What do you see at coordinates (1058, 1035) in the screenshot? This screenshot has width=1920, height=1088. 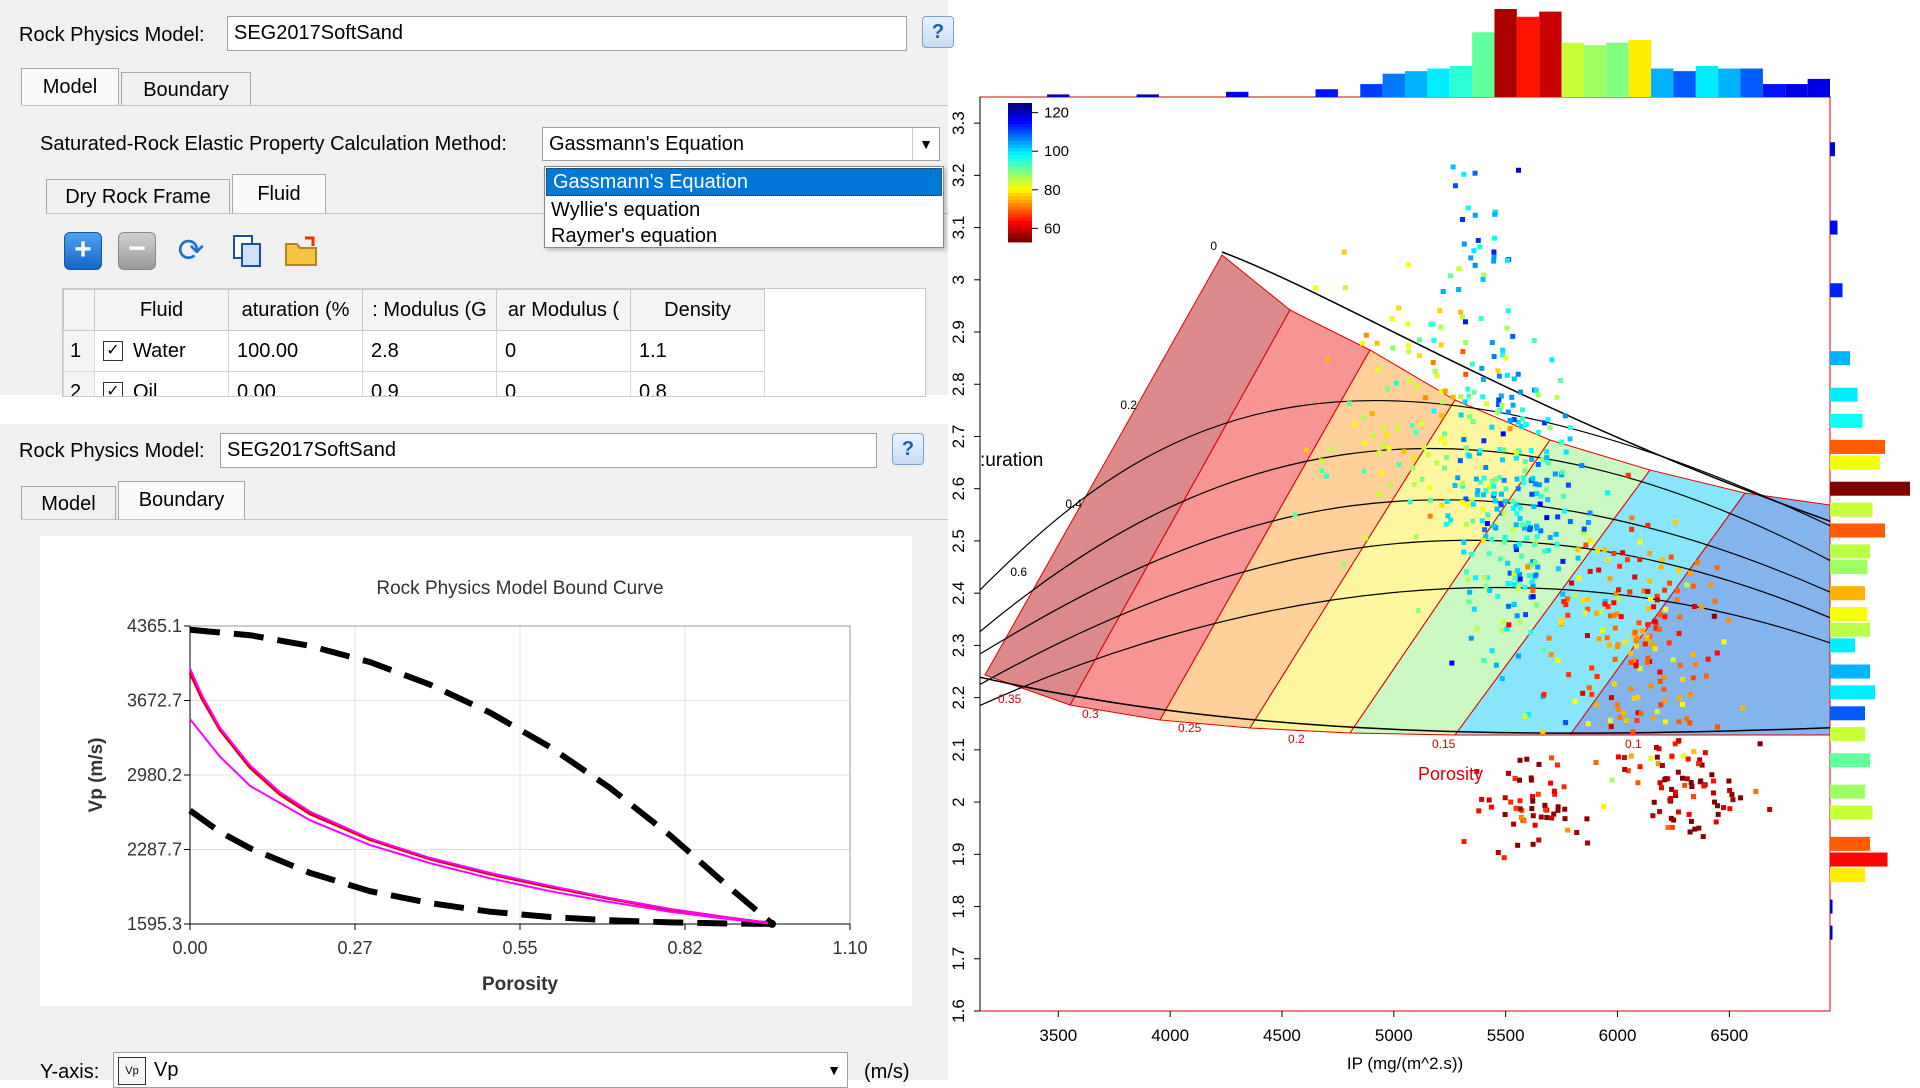 I see `x-tick-label: 3500` at bounding box center [1058, 1035].